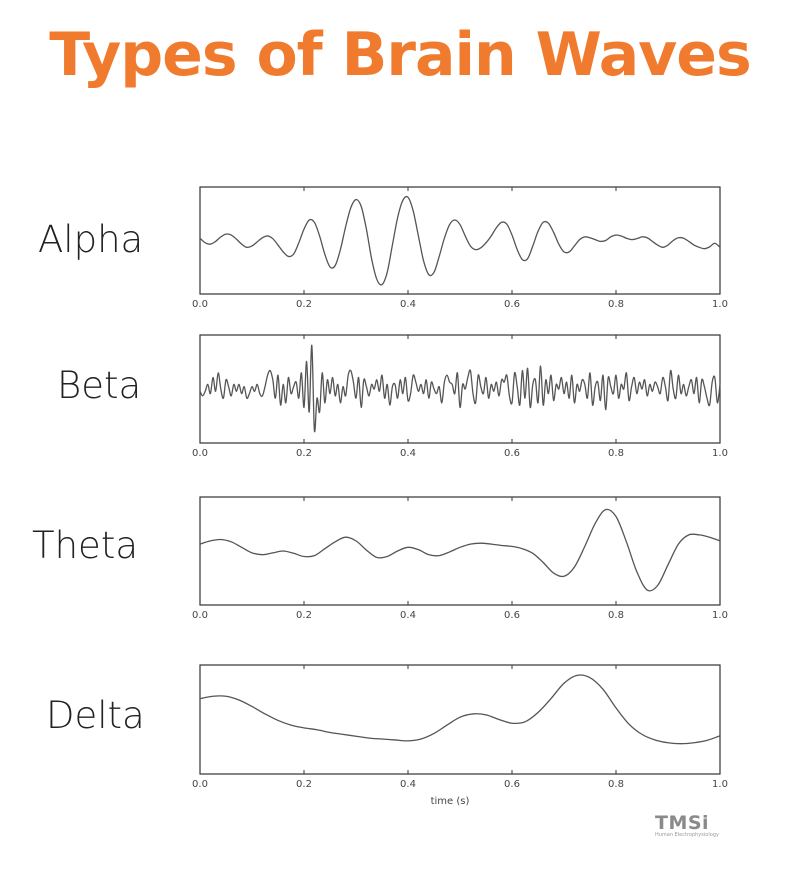  I want to click on logo-name: TMSi, so click(682, 823).